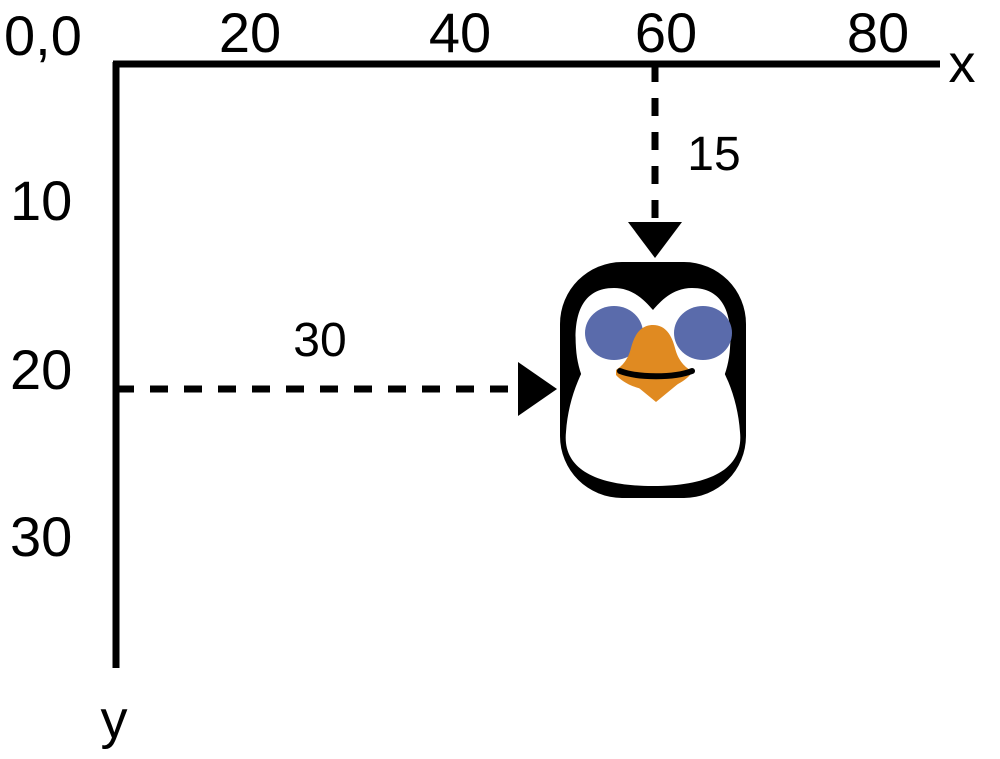 Image resolution: width=1000 pixels, height=759 pixels. What do you see at coordinates (41, 200) in the screenshot?
I see `y-tick-label-10: 10` at bounding box center [41, 200].